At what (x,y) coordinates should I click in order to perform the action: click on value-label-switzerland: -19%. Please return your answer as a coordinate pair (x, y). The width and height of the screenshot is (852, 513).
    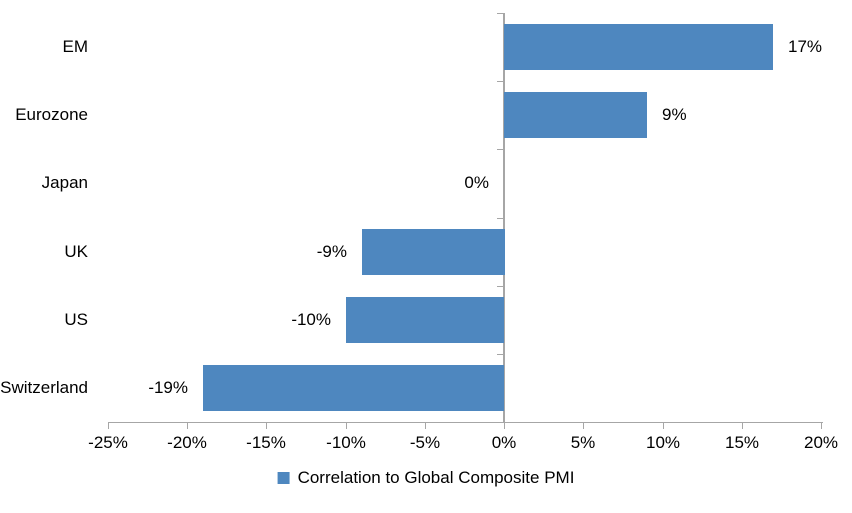
    Looking at the image, I should click on (168, 387).